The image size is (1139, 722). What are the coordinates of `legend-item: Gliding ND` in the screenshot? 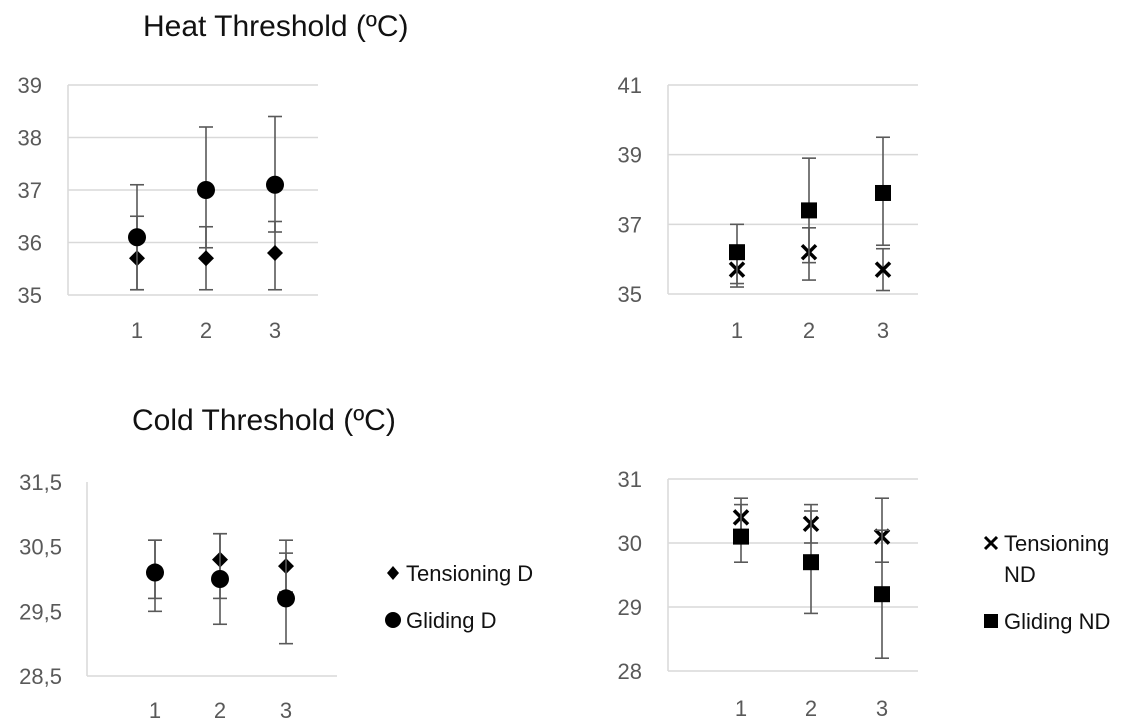 It's located at (1047, 621).